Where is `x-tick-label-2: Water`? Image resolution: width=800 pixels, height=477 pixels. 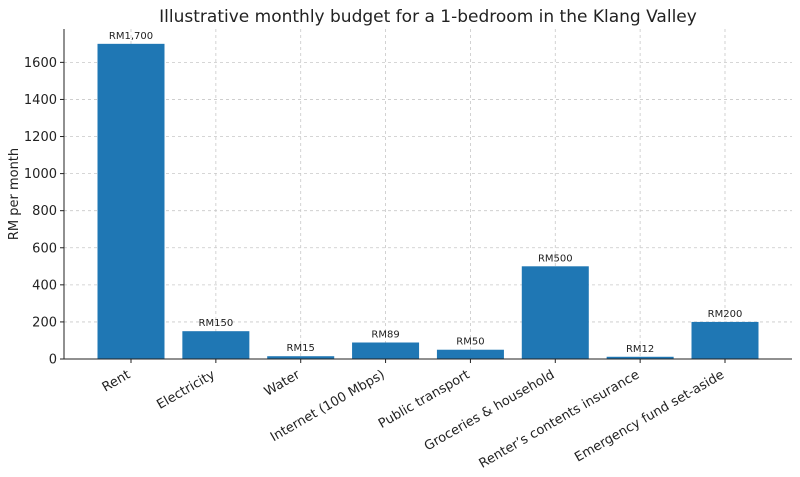
x-tick-label-2: Water is located at coordinates (282, 383).